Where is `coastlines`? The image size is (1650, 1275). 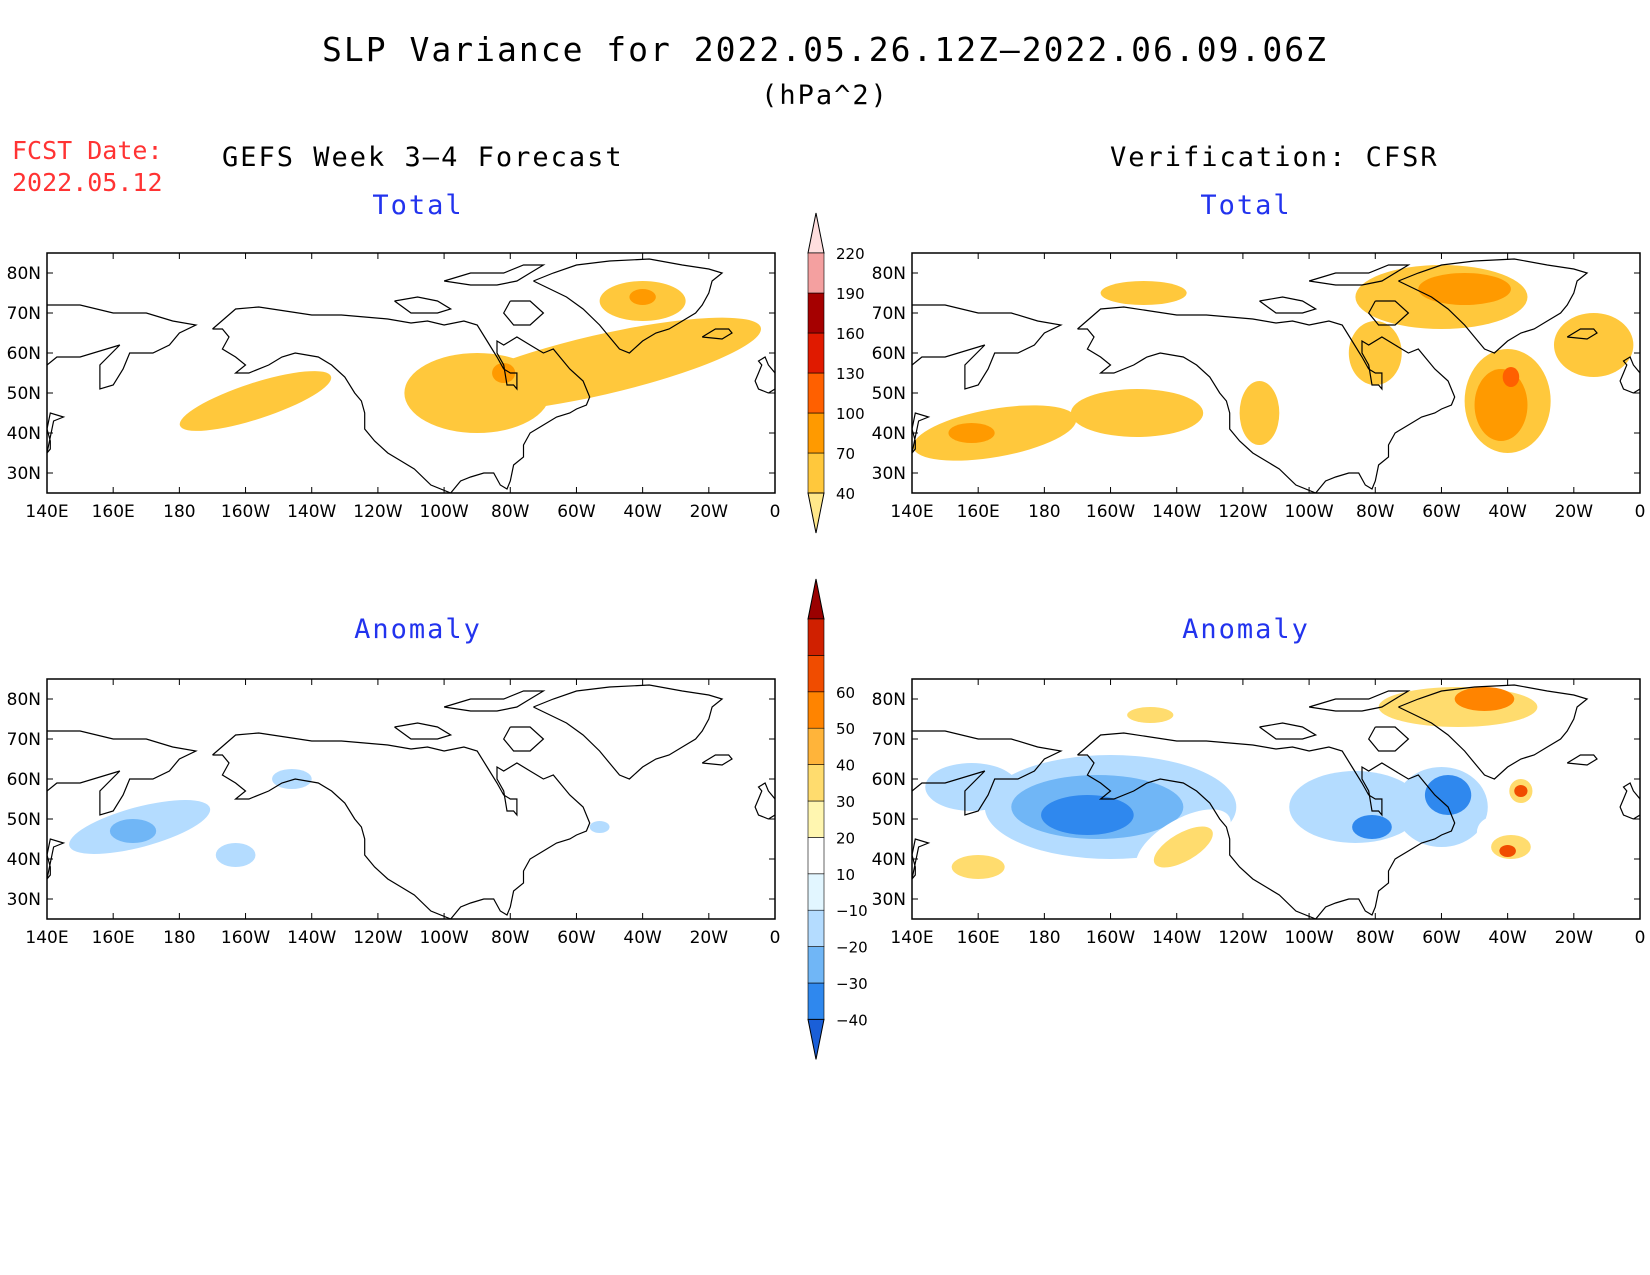 coastlines is located at coordinates (1276, 375).